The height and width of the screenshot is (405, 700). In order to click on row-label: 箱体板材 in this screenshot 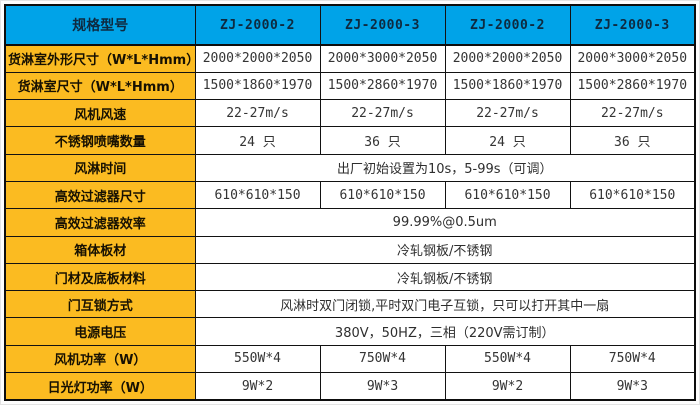, I will do `click(100, 249)`.